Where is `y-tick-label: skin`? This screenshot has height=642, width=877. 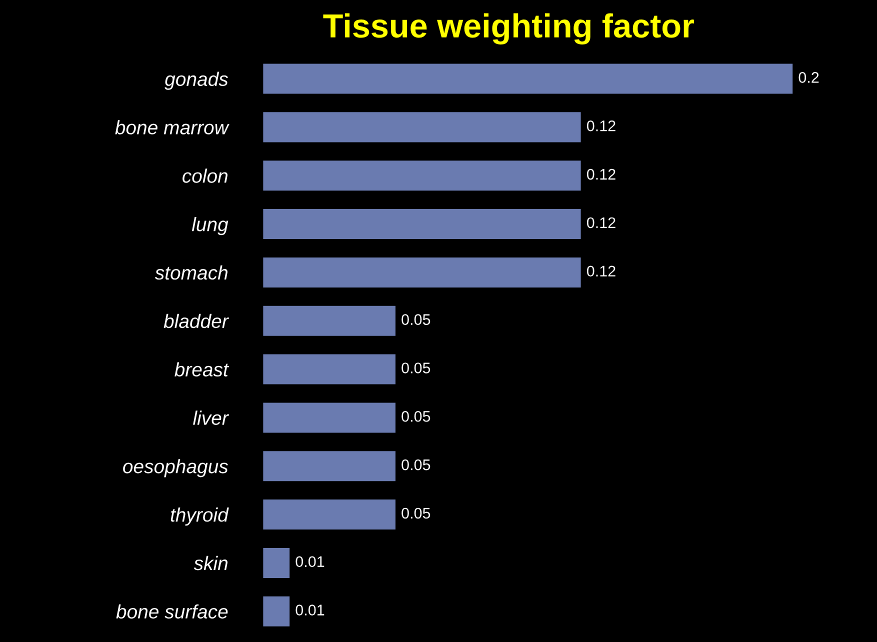
y-tick-label: skin is located at coordinates (211, 563).